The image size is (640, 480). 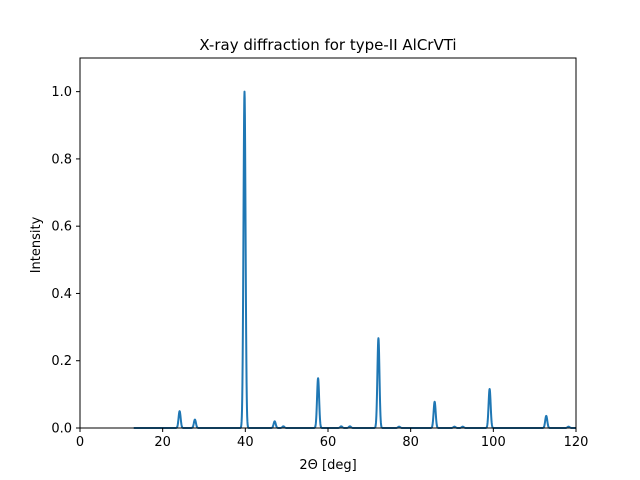 I want to click on y-tick-label: 1.0, so click(x=61, y=92).